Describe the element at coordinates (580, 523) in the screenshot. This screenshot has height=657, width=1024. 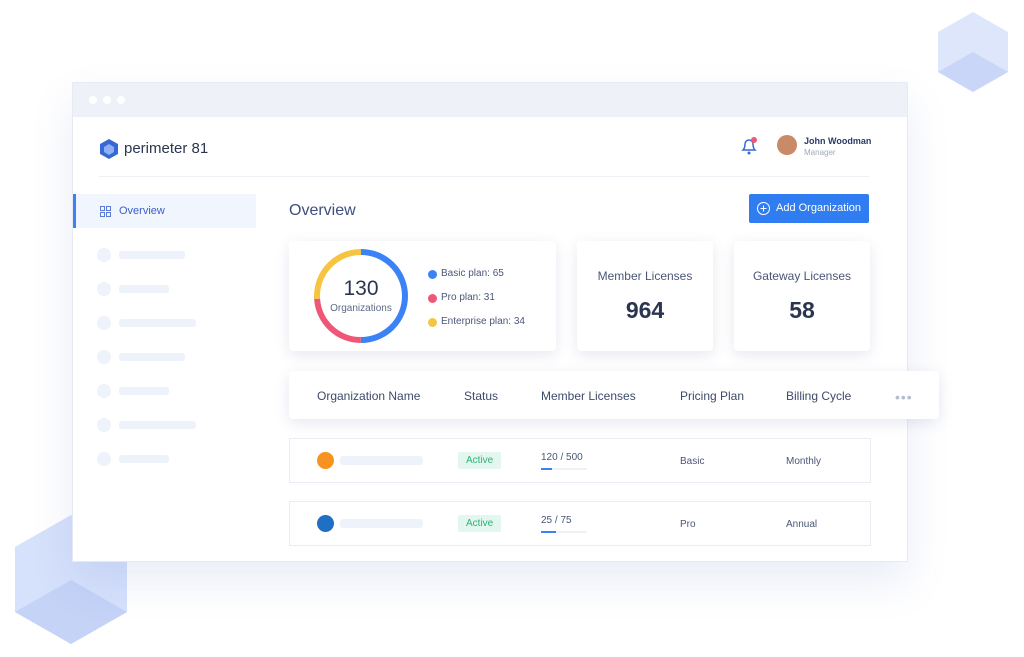
I see `table-row: Active 25 / 75 Pro Annual` at that location.